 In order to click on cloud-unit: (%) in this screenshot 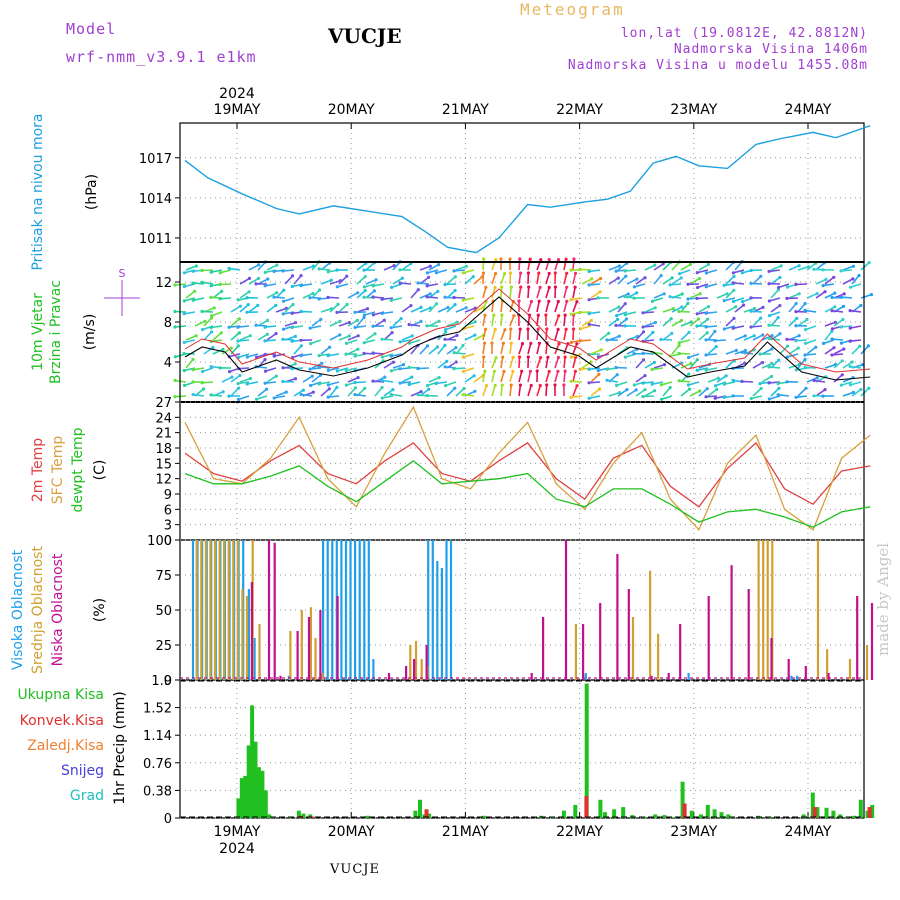, I will do `click(100, 610)`.